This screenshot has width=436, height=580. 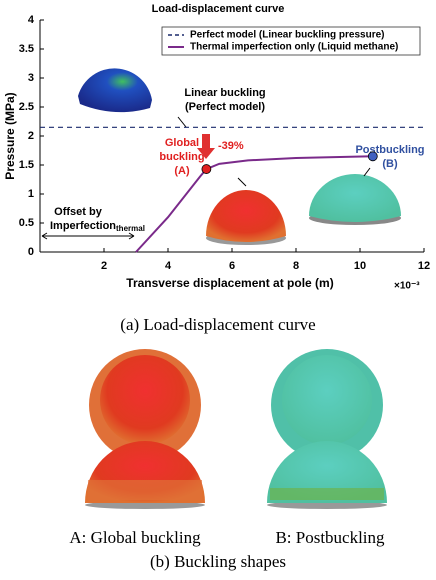 I want to click on y-tick-label: 0, so click(x=31, y=252).